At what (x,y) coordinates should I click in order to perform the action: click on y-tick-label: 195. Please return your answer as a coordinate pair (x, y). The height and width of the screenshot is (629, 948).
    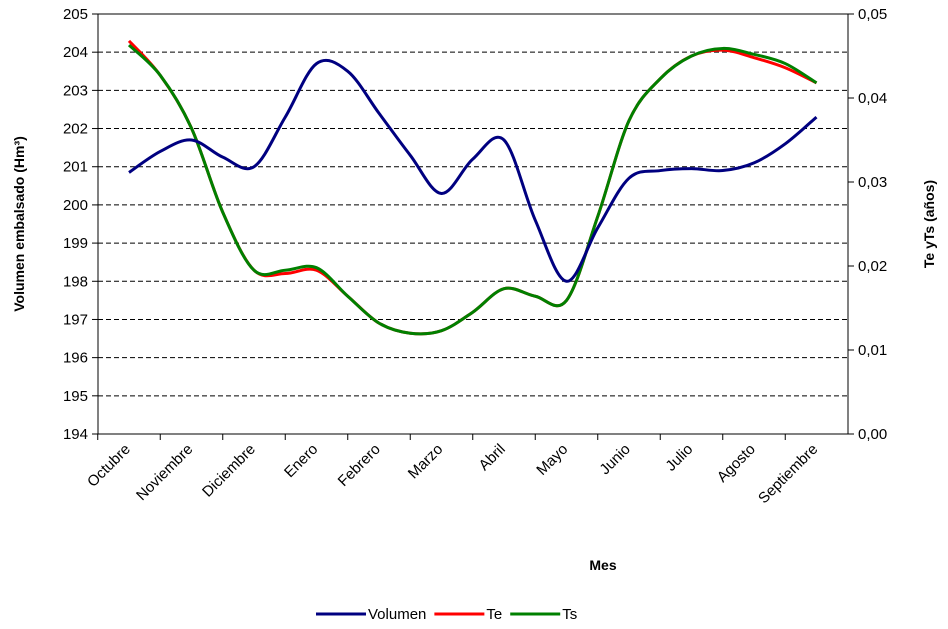
    Looking at the image, I should click on (75, 396).